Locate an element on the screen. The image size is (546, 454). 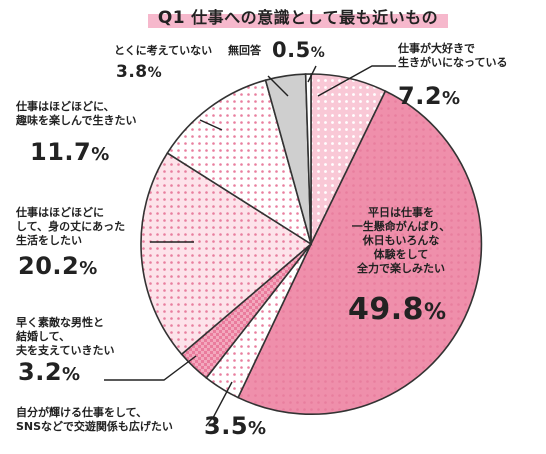
slice-label-1: 仕事が大好きで 生きがいになっている is located at coordinates (452, 56).